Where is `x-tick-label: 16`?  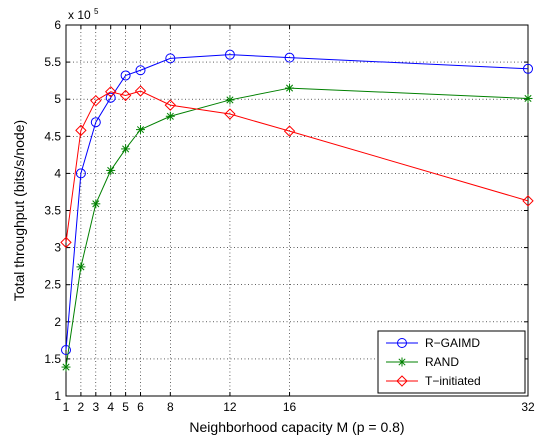
x-tick-label: 16 is located at coordinates (290, 407).